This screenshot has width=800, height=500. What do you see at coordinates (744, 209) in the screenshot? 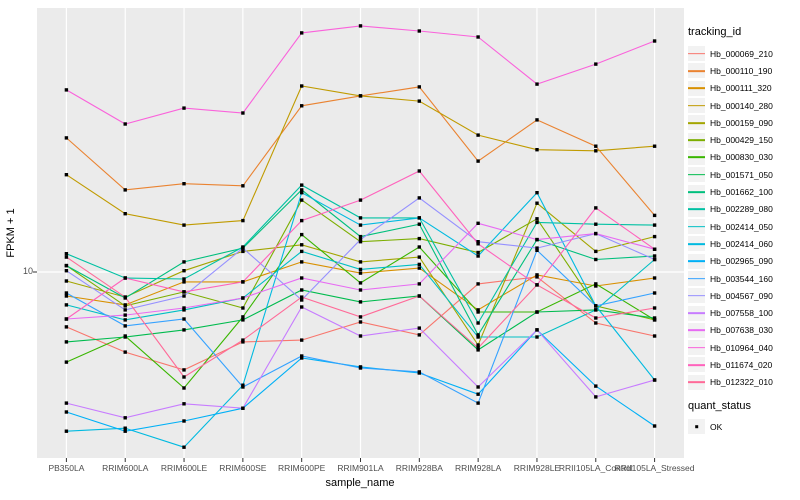
I see `legend-item: Hb_002289_080` at bounding box center [744, 209].